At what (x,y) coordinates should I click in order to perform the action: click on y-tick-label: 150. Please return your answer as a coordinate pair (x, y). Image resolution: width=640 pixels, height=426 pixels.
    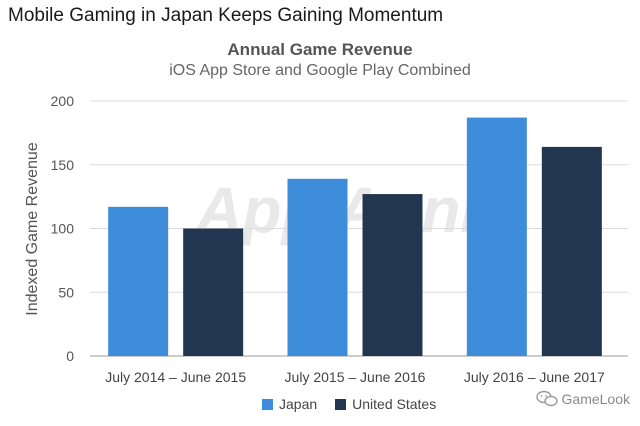
    Looking at the image, I should click on (63, 165).